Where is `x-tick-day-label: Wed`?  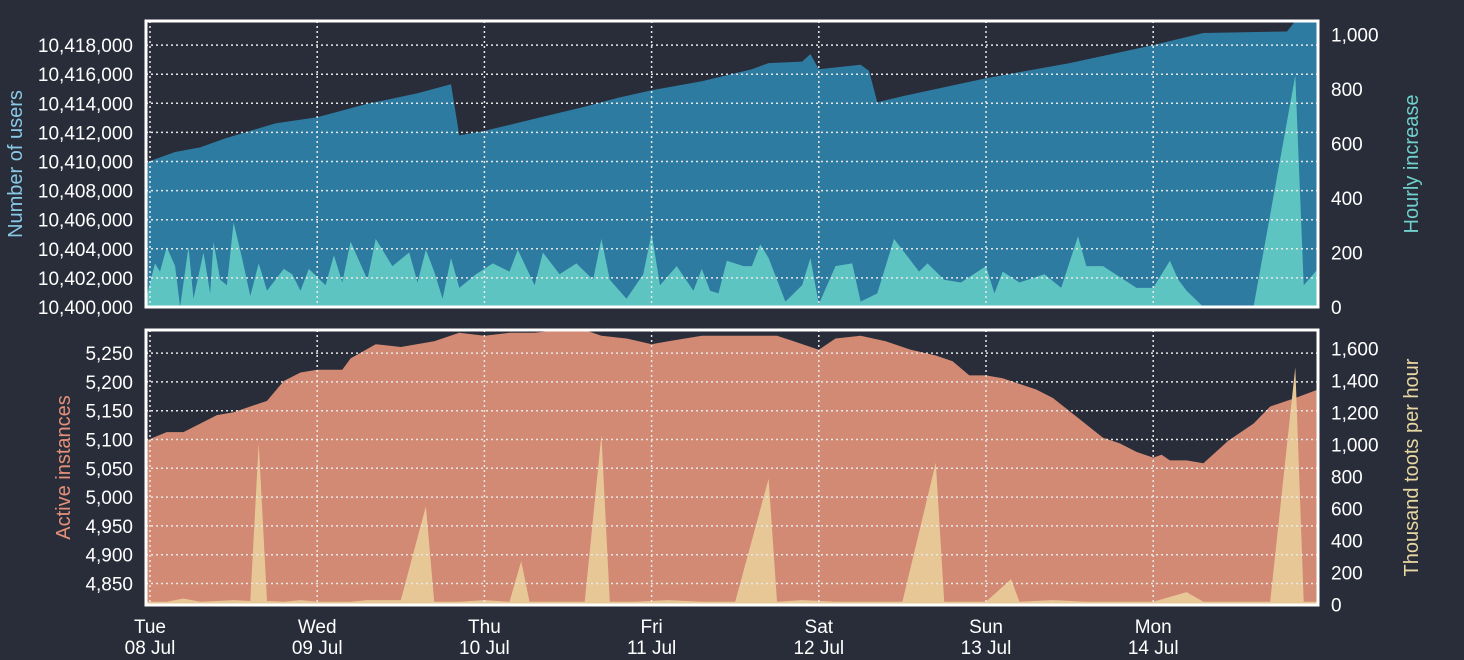
x-tick-day-label: Wed is located at coordinates (317, 627).